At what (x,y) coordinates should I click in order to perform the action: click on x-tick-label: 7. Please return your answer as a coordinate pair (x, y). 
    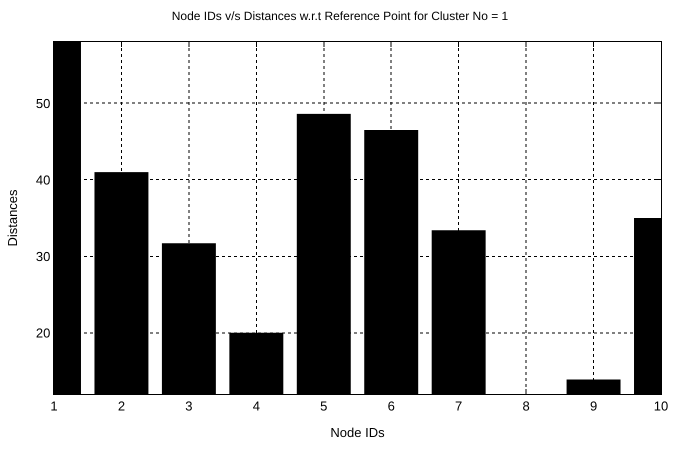
    Looking at the image, I should click on (458, 406).